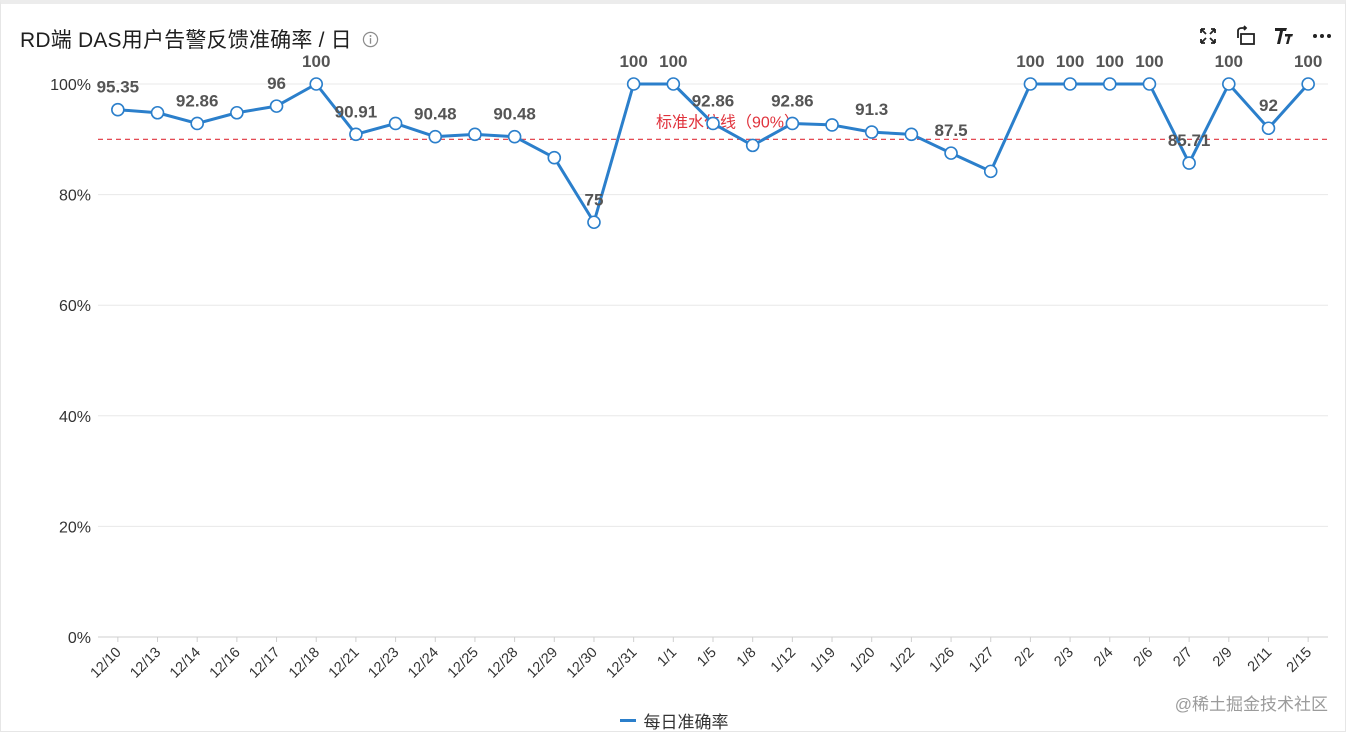 The image size is (1348, 734). What do you see at coordinates (902, 660) in the screenshot?
I see `x-tick-label: 1/22` at bounding box center [902, 660].